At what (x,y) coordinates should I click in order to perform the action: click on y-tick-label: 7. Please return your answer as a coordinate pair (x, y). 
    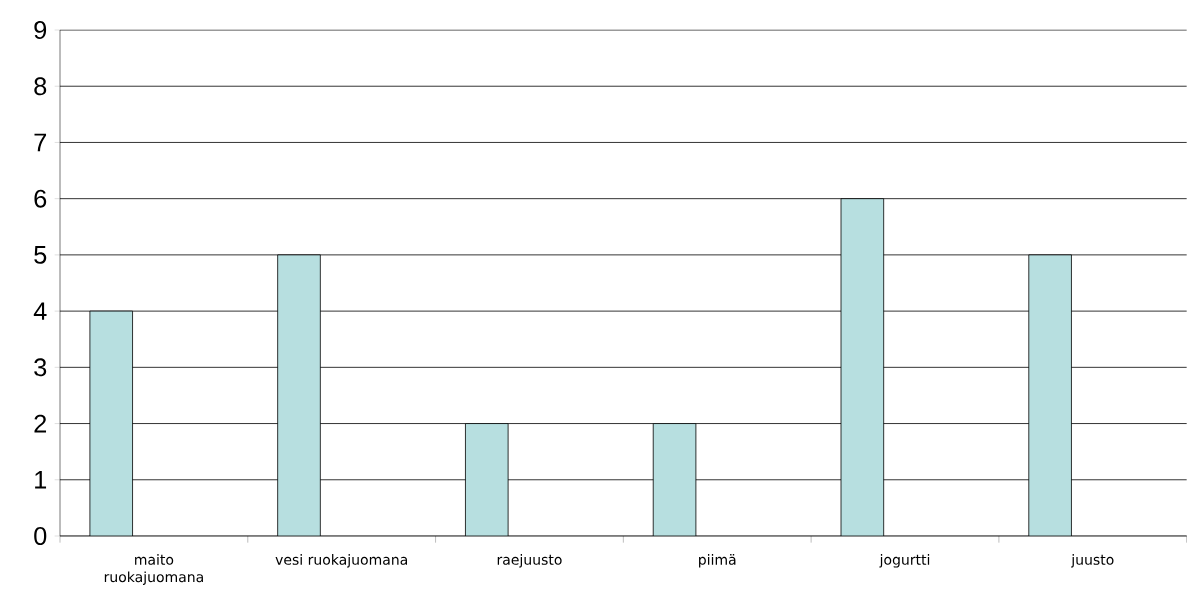
    Looking at the image, I should click on (40, 142).